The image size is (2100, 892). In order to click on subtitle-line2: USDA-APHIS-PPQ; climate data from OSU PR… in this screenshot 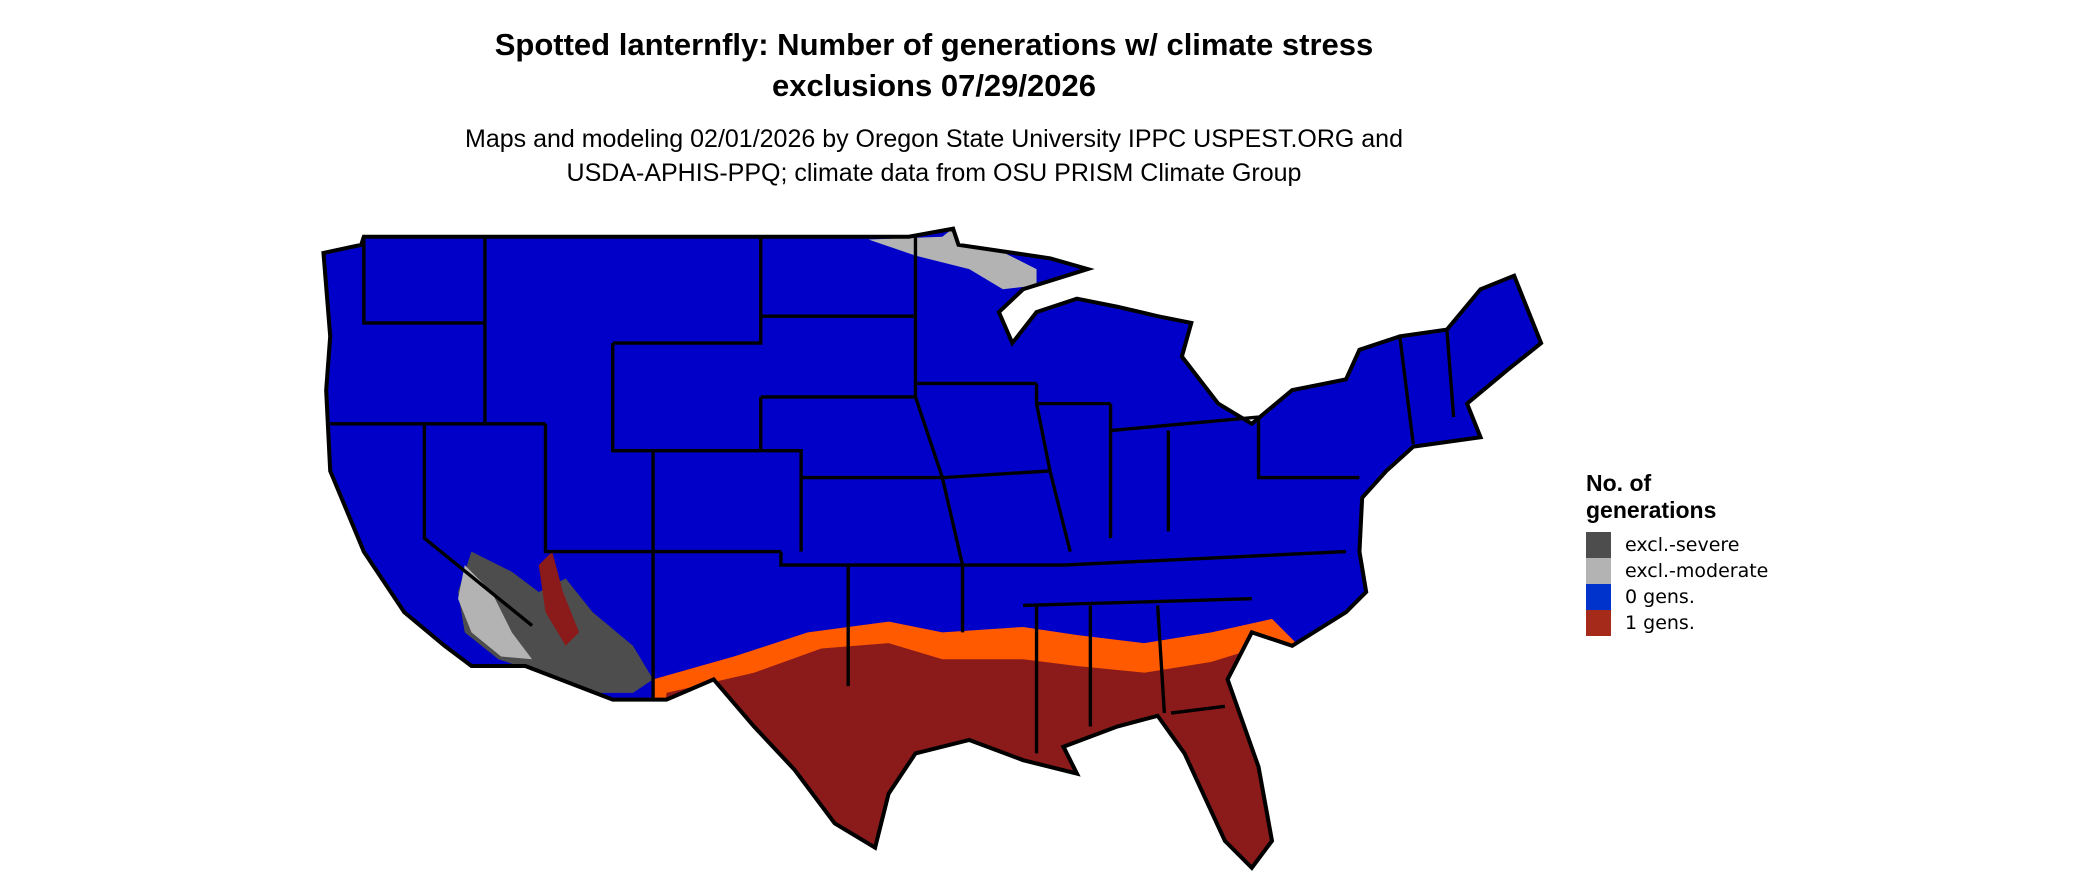, I will do `click(934, 173)`.